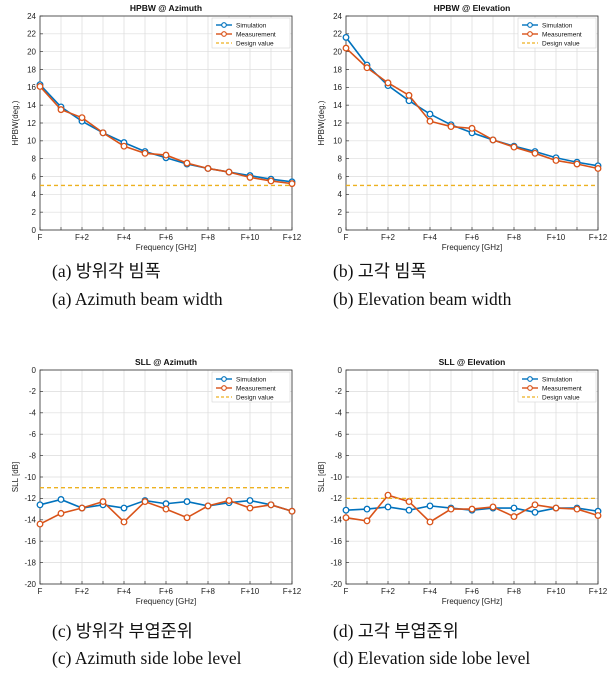 The width and height of the screenshot is (612, 675). What do you see at coordinates (396, 631) in the screenshot?
I see `caption-d-korean: (d) 고각 부엽준위` at bounding box center [396, 631].